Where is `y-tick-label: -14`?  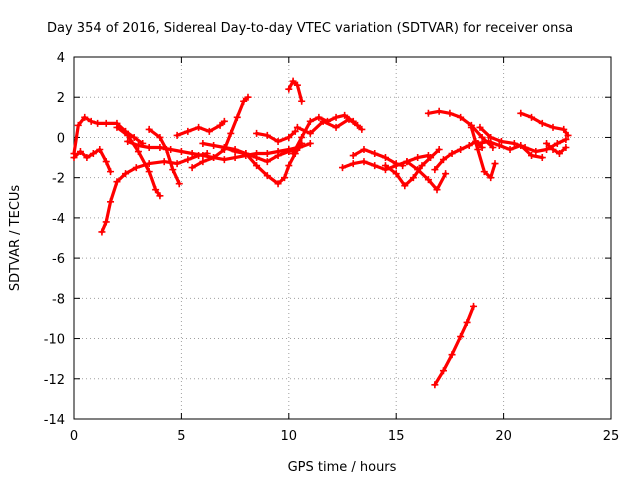
y-tick-label: -14 is located at coordinates (54, 420).